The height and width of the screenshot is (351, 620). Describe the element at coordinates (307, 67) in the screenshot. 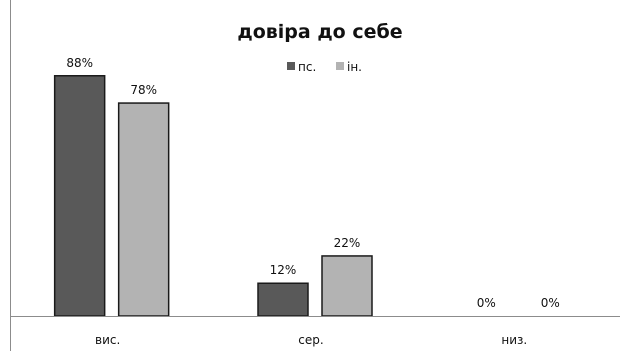

I see `legend-label: пс.` at that location.